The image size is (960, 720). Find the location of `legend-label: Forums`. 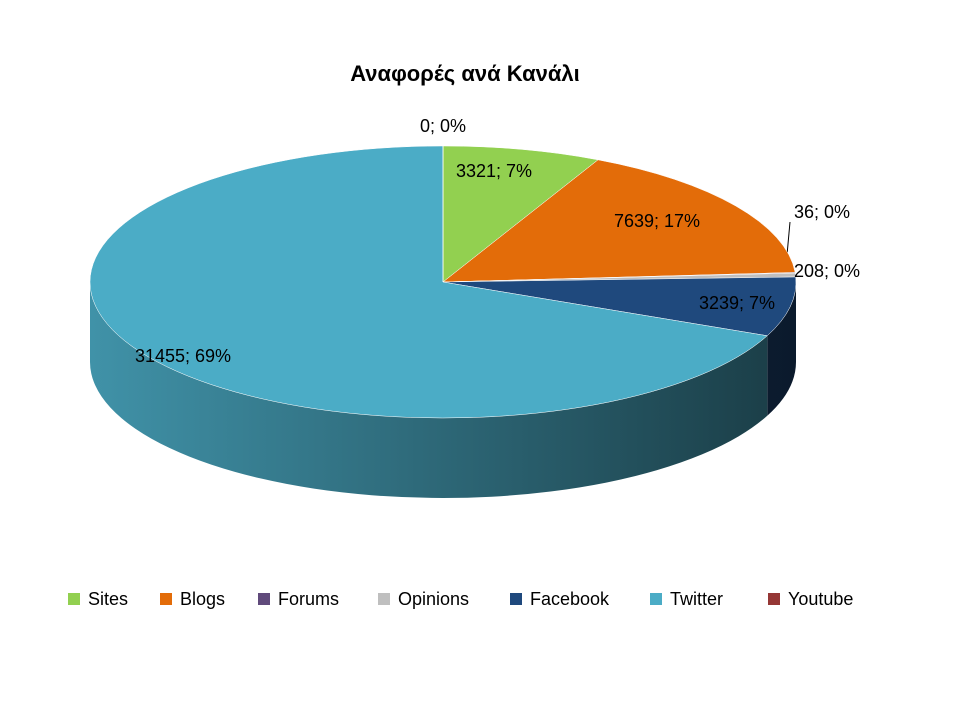

legend-label: Forums is located at coordinates (308, 599).